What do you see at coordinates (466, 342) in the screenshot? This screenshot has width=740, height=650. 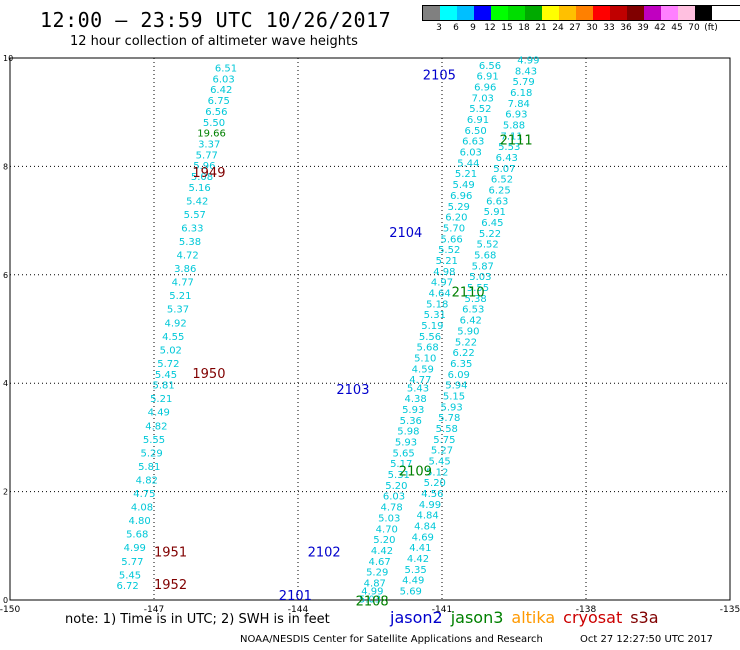 I see `wave-height-value: 5.22` at bounding box center [466, 342].